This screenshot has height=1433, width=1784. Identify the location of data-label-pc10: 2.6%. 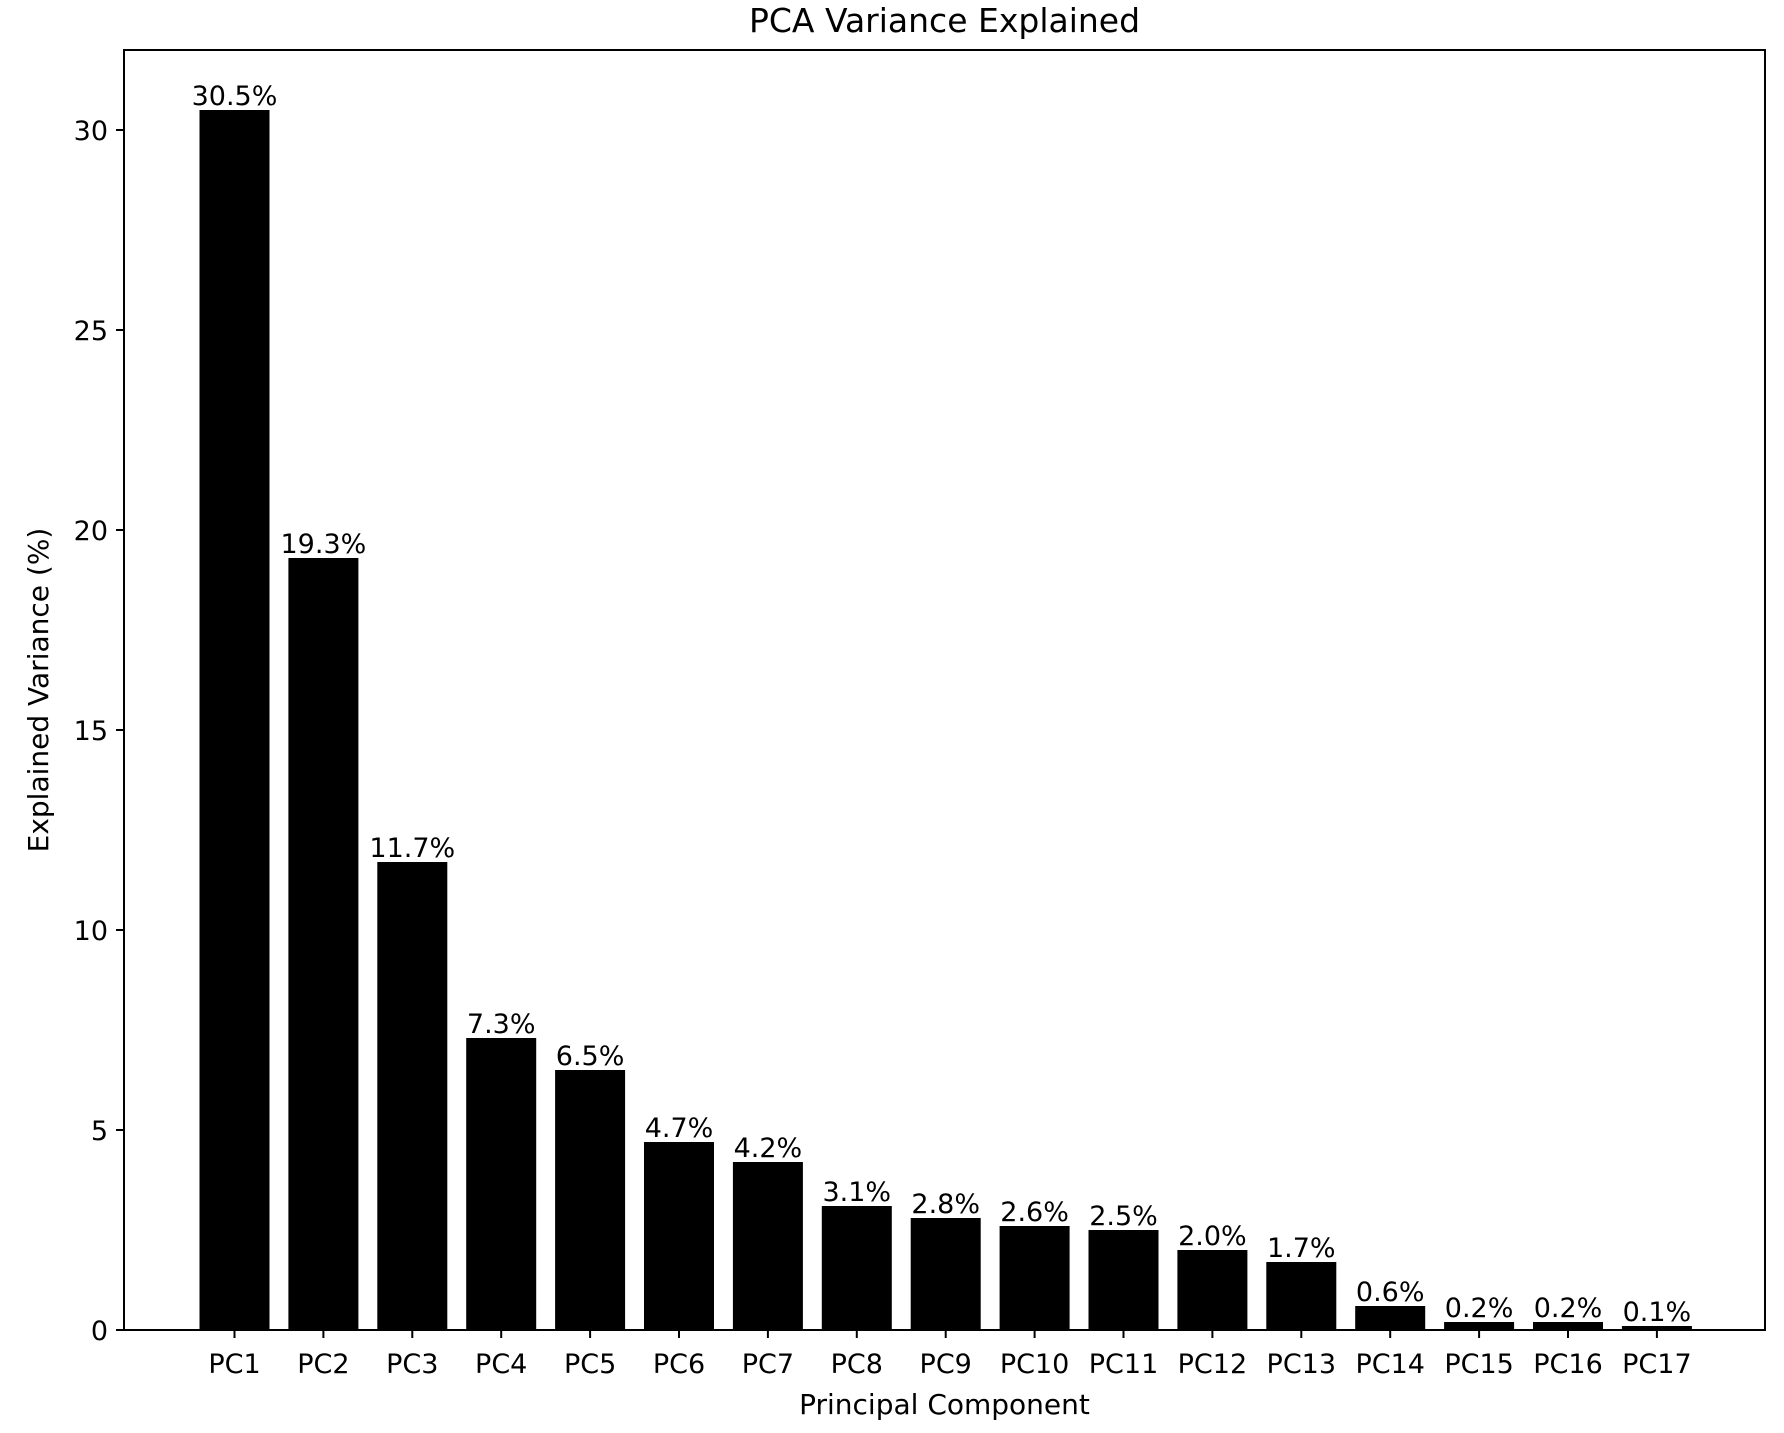
(1034, 1212).